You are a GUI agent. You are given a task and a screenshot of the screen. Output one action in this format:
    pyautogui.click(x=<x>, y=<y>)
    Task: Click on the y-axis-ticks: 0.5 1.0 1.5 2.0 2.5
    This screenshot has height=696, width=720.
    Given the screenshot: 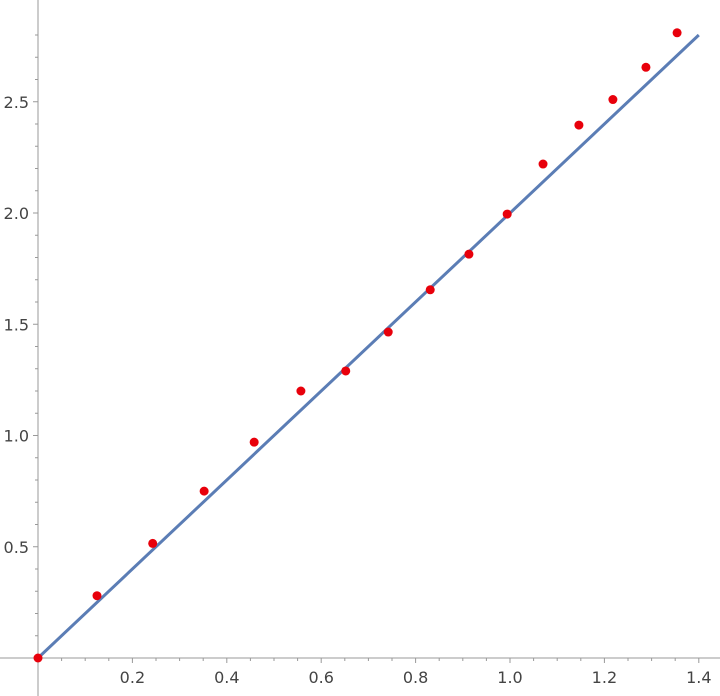 What is the action you would take?
    pyautogui.click(x=21, y=335)
    